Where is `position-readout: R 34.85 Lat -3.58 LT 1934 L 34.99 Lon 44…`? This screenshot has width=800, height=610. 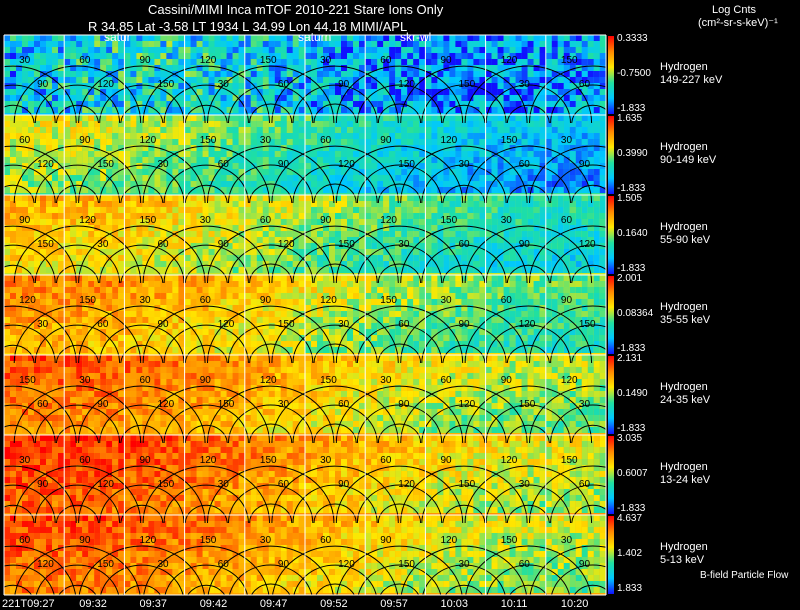 position-readout: R 34.85 Lat -3.58 LT 1934 L 34.99 Lon 44… is located at coordinates (247, 26).